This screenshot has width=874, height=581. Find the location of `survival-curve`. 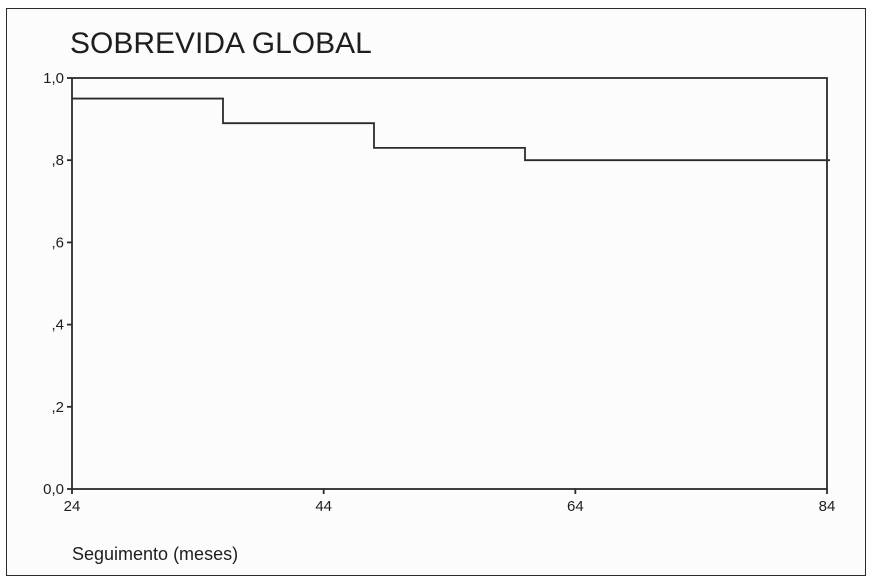

survival-curve is located at coordinates (451, 129).